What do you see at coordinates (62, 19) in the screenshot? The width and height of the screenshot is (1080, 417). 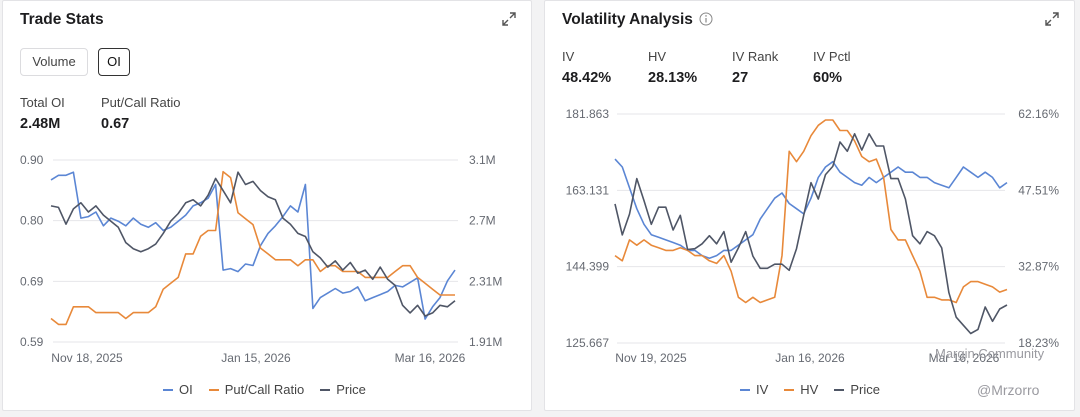 I see `trade-stats-title: Trade Stats` at bounding box center [62, 19].